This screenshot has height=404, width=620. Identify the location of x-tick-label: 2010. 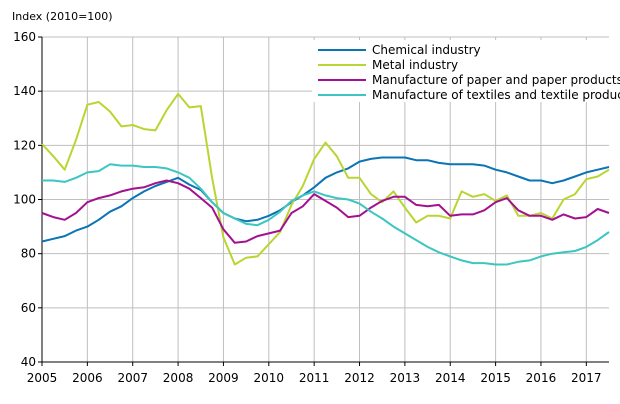
(269, 378).